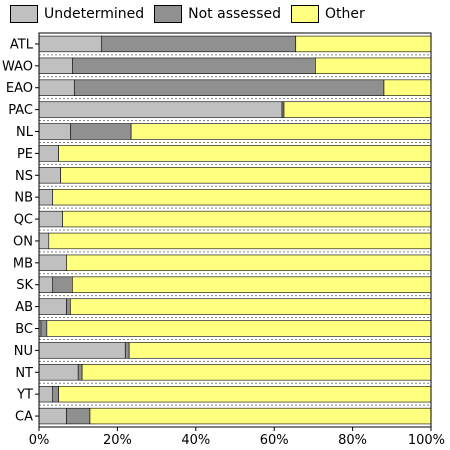  Describe the element at coordinates (281, 131) in the screenshot. I see `bar-segment-nl-other` at that location.